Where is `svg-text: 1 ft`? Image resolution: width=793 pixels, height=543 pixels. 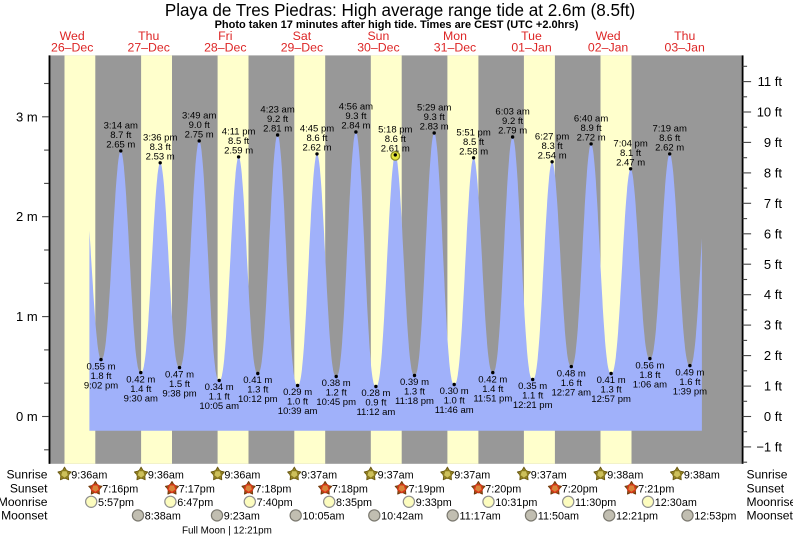 svg-text: 1 ft is located at coordinates (773, 386).